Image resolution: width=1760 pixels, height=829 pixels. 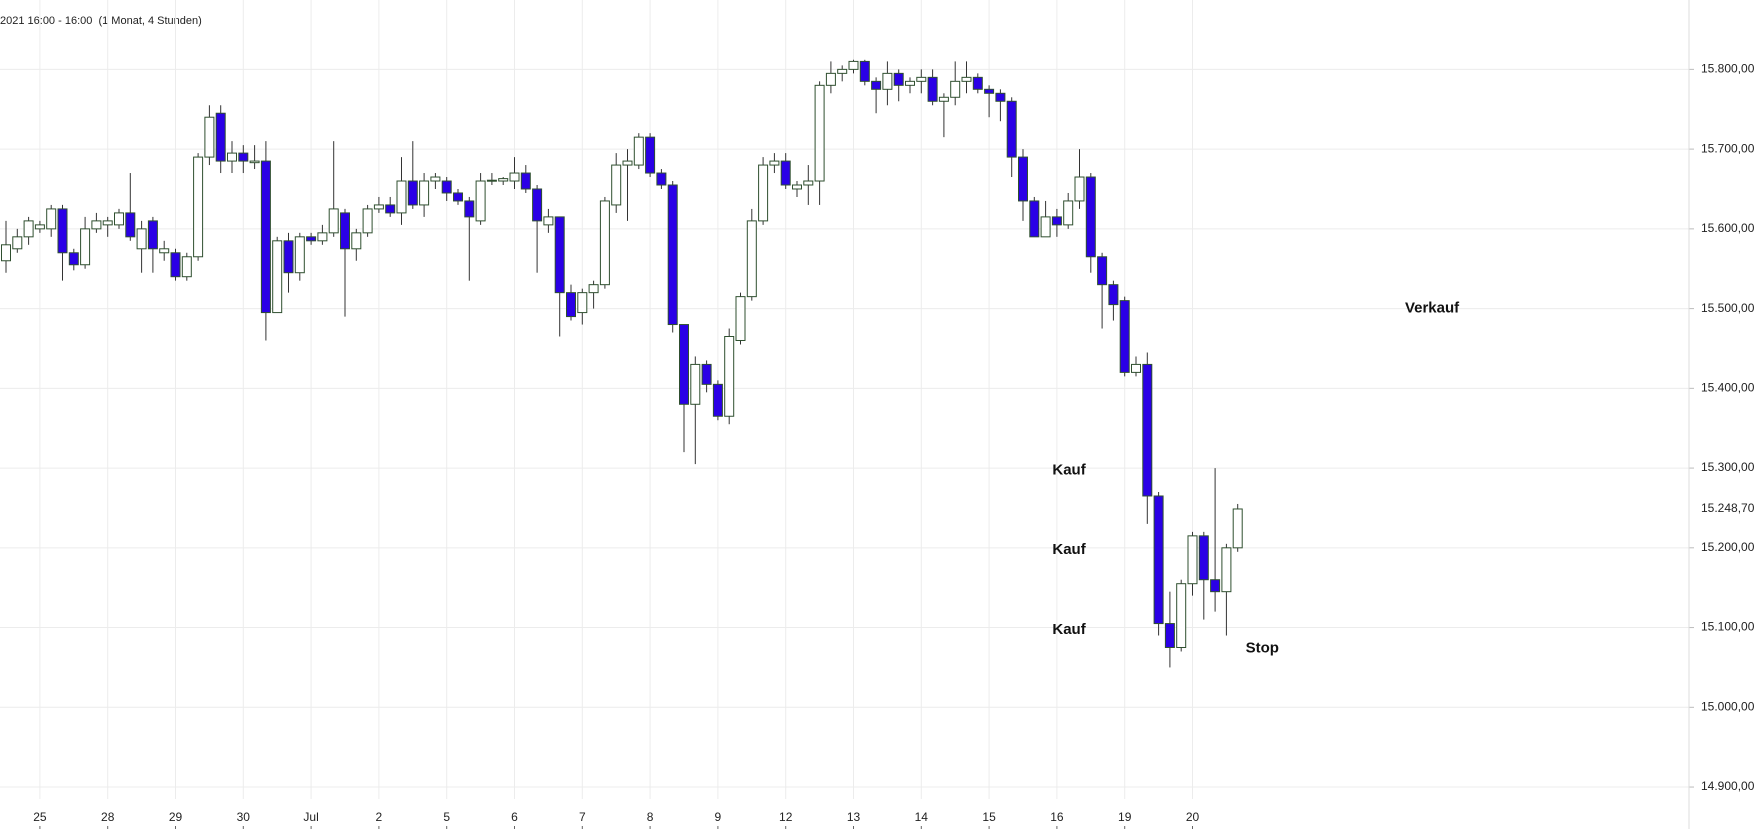 I want to click on x-tick-label: 15, so click(x=989, y=817).